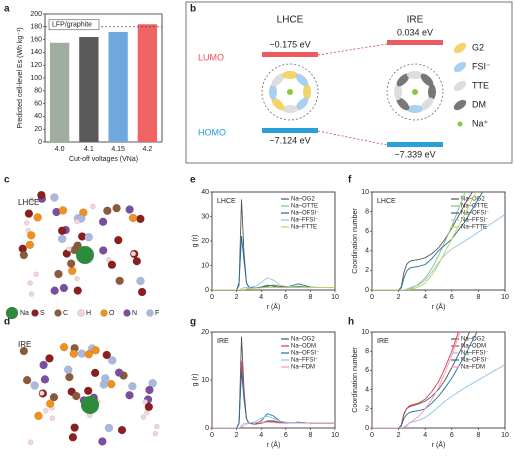 The width and height of the screenshot is (515, 465). I want to click on legend-label: Na–ODM, so click(303, 347).